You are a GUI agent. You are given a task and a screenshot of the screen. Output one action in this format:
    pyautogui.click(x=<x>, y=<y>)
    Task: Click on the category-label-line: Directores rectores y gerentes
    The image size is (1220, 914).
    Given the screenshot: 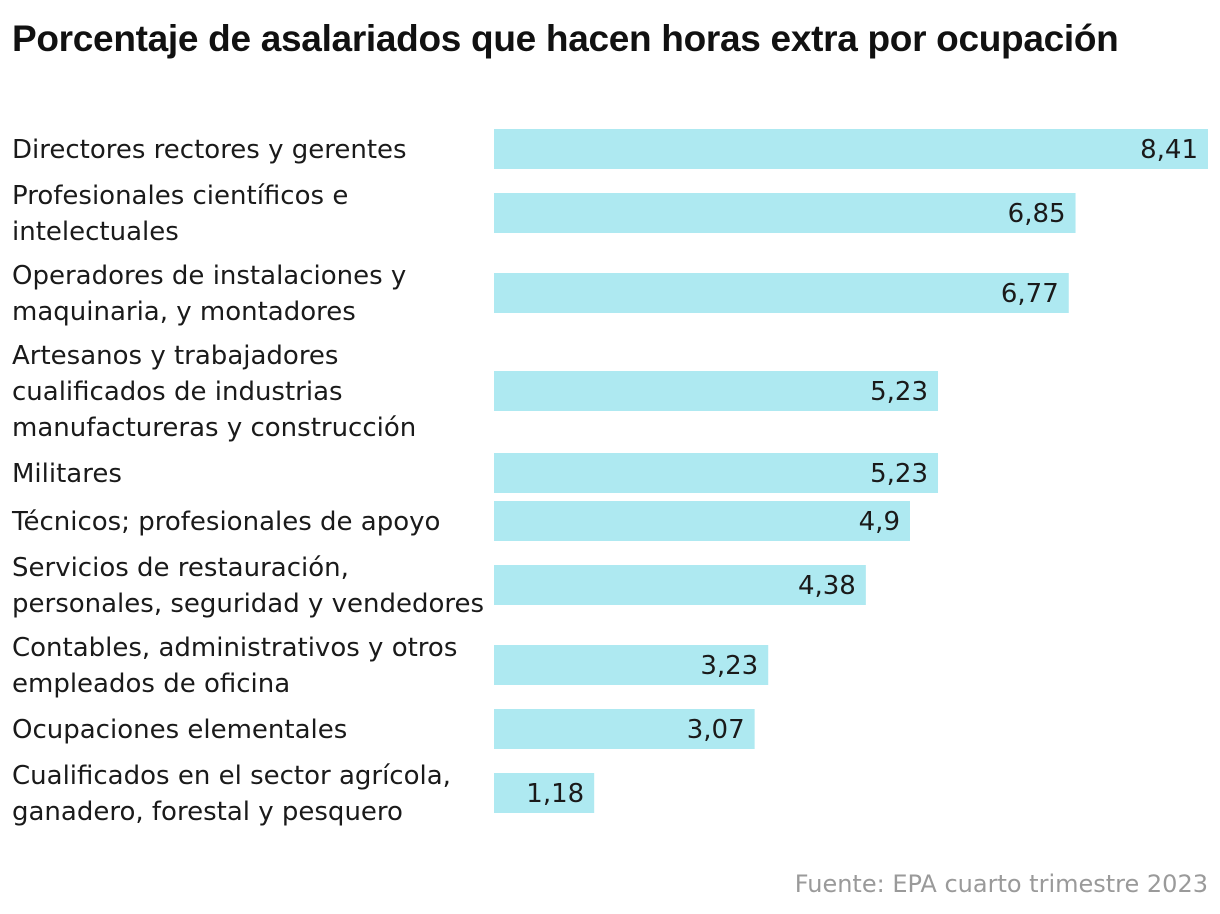 What is the action you would take?
    pyautogui.click(x=209, y=150)
    